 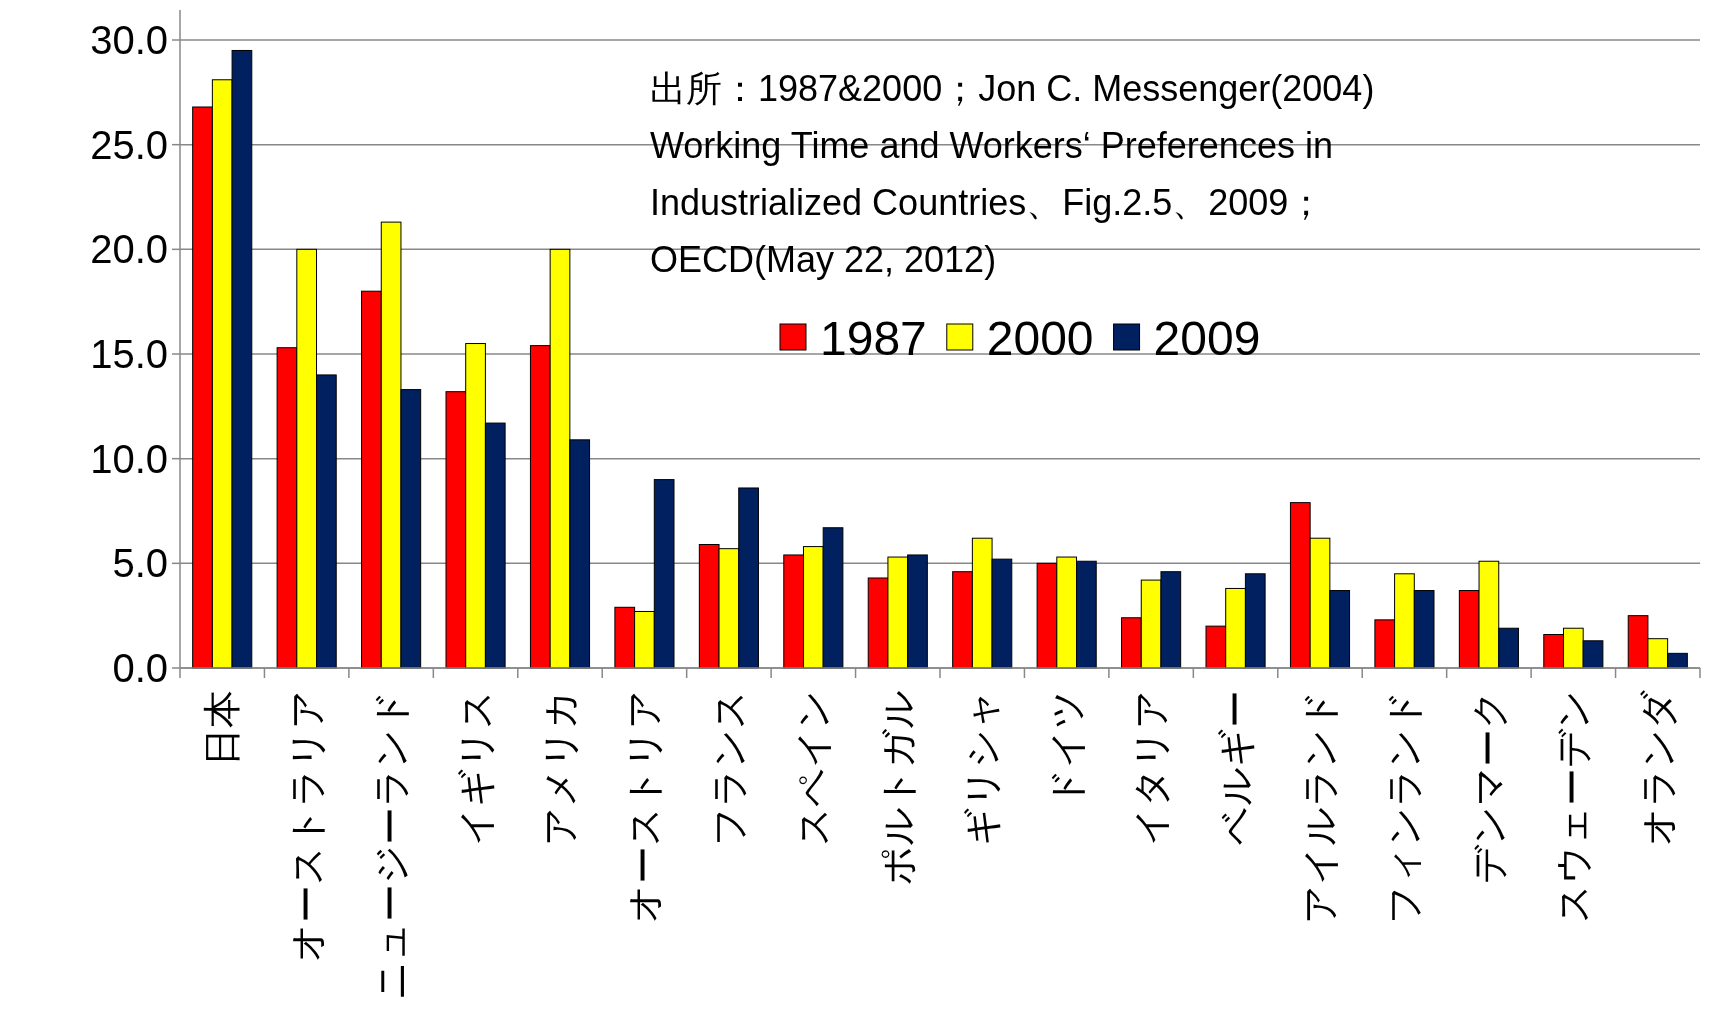 What do you see at coordinates (1207, 338) in the screenshot?
I see `legend-label: 2009` at bounding box center [1207, 338].